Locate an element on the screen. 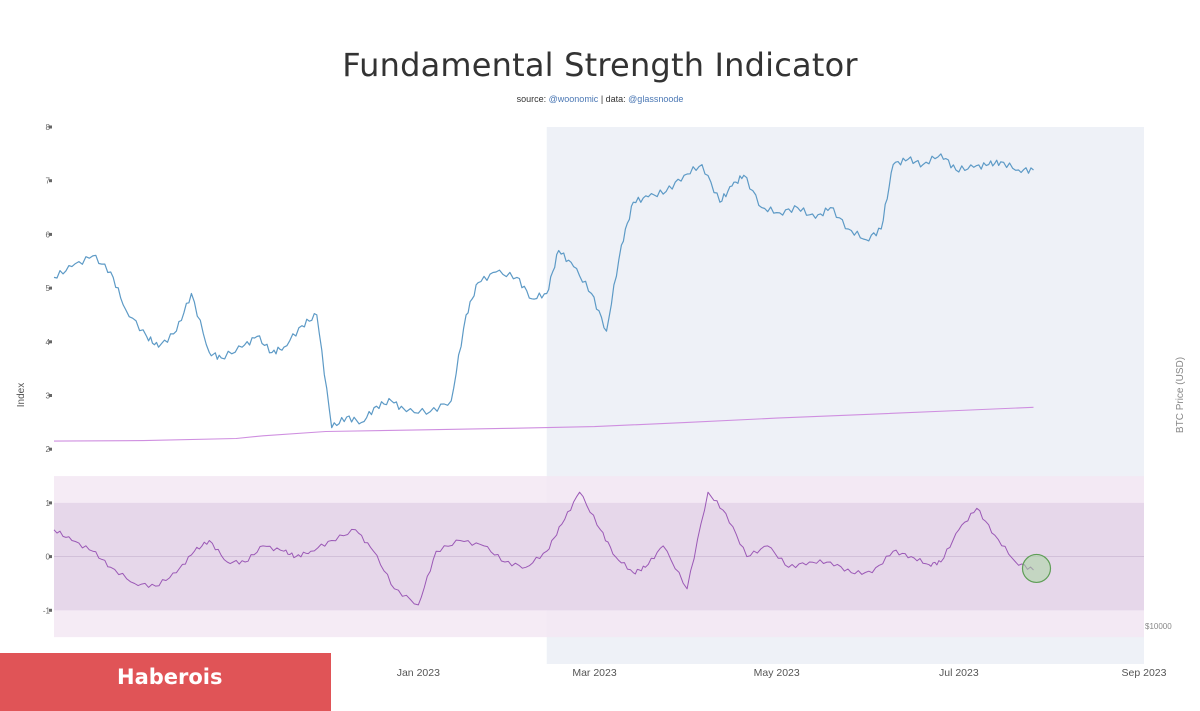 The width and height of the screenshot is (1200, 711). subtitle-prefix: source: is located at coordinates (532, 99).